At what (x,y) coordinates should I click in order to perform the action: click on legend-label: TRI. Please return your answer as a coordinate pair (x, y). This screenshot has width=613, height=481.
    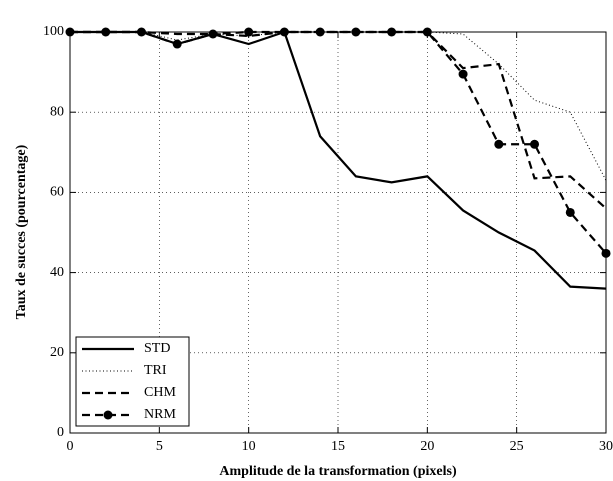
    Looking at the image, I should click on (155, 370).